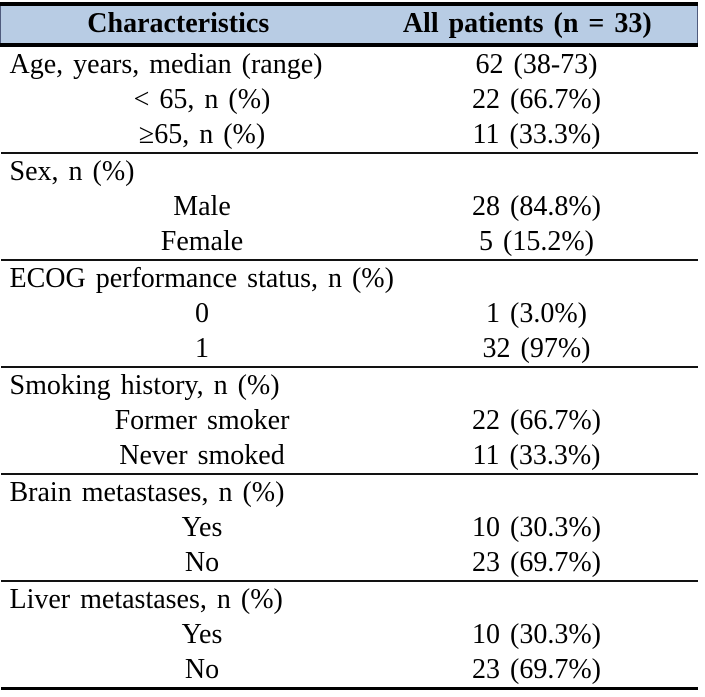  I want to click on table-row: Male 28 (84.8%), so click(349, 206).